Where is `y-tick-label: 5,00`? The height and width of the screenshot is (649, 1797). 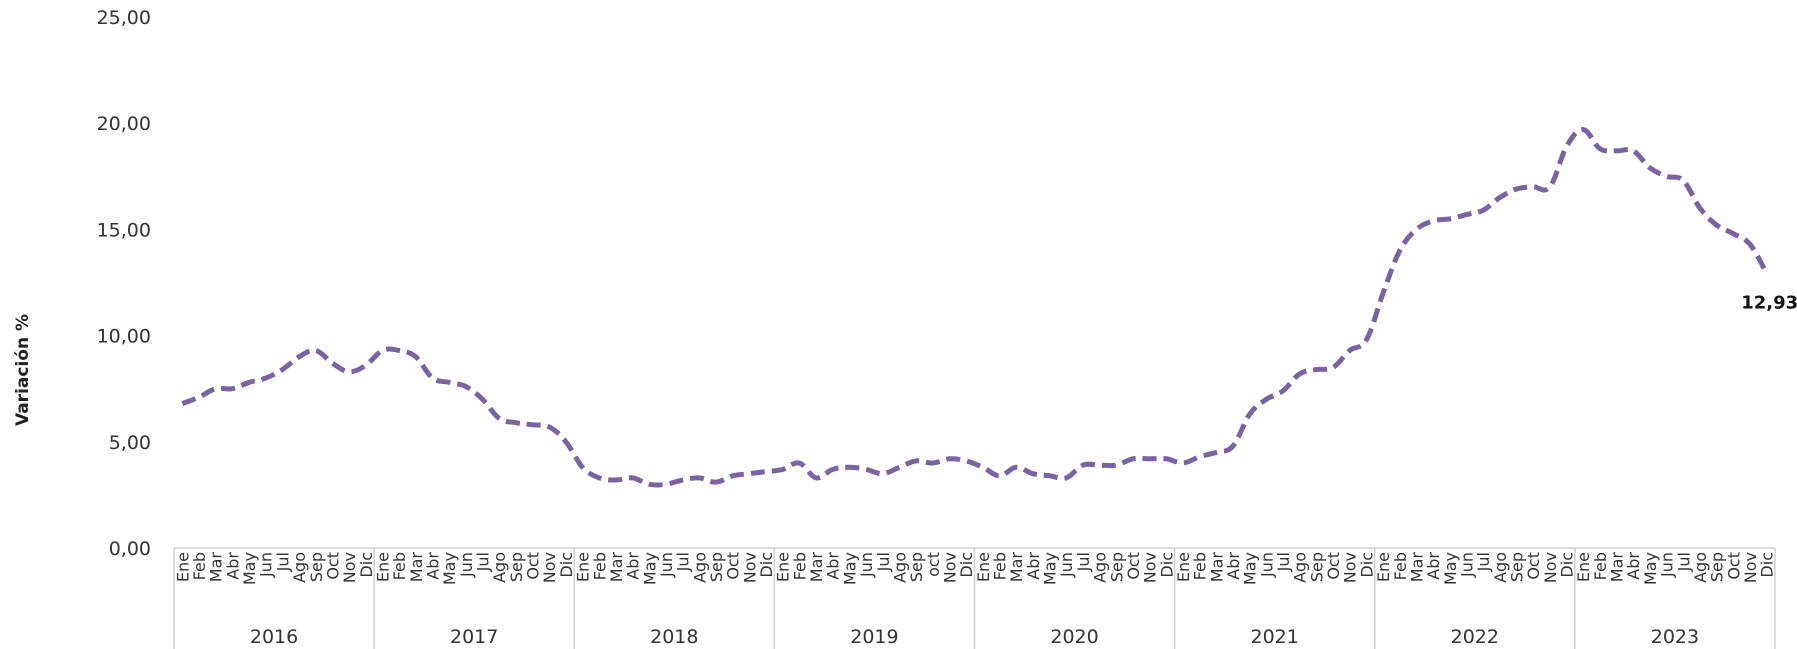
y-tick-label: 5,00 is located at coordinates (130, 443).